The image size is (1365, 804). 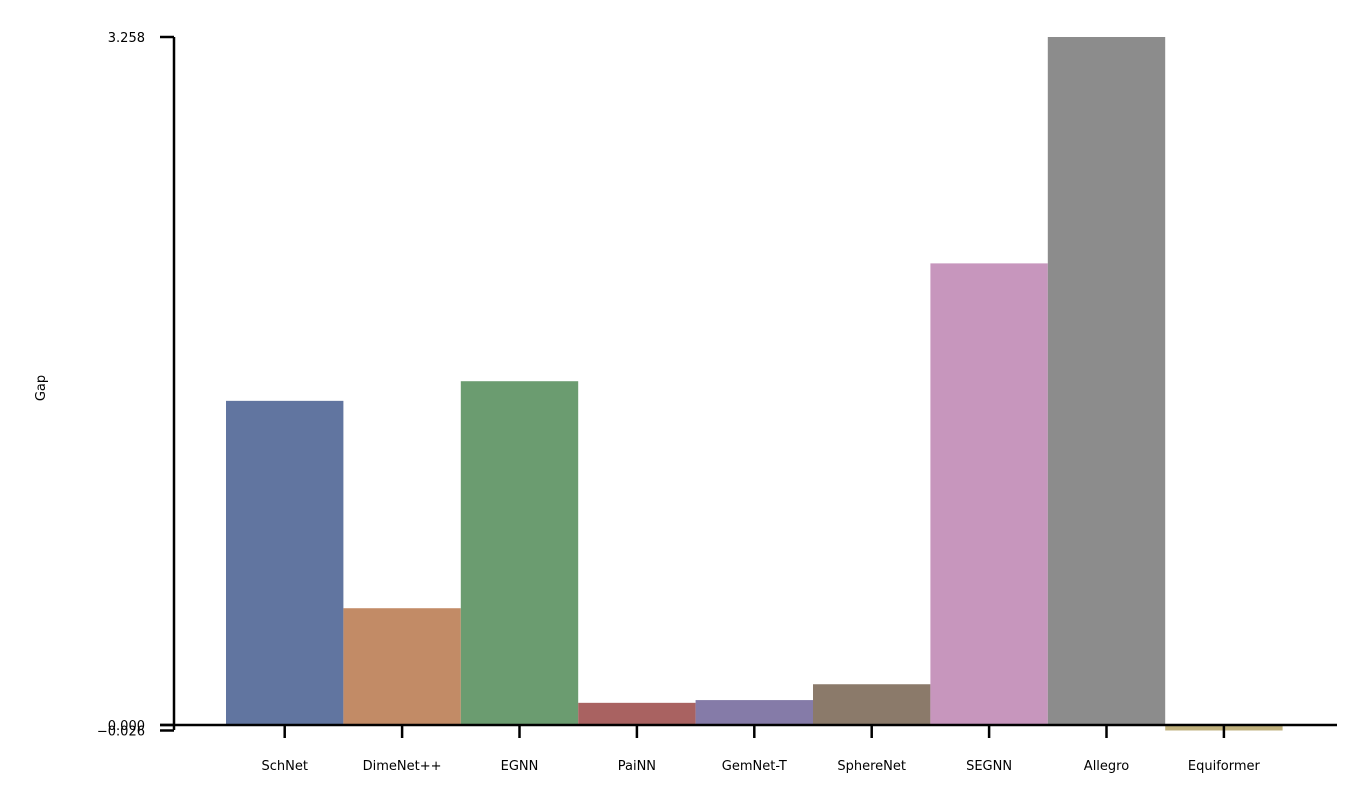 What do you see at coordinates (402, 666) in the screenshot?
I see `bar-dimenet-` at bounding box center [402, 666].